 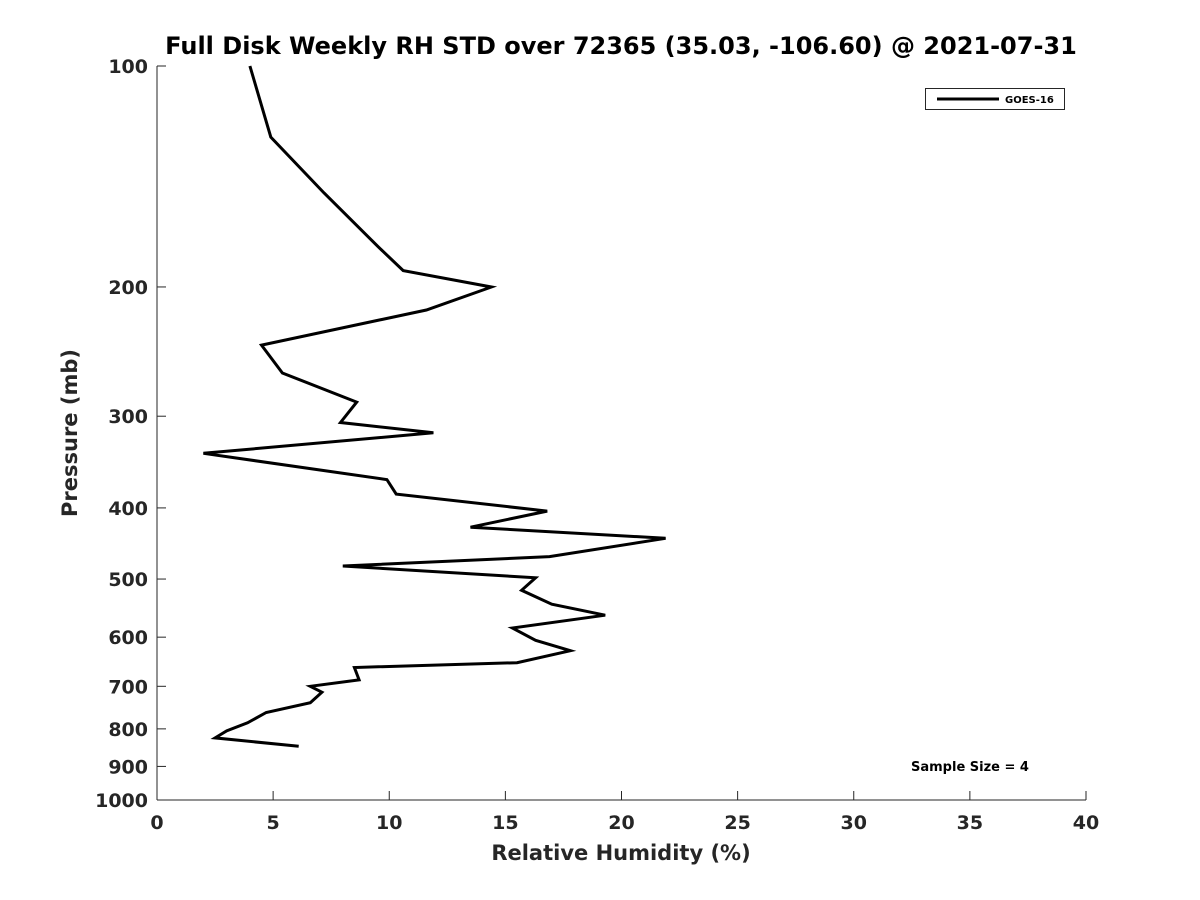 I want to click on y-ticks: 100 200 300 400 500 600 700 800 900 1000, so click(x=130, y=434).